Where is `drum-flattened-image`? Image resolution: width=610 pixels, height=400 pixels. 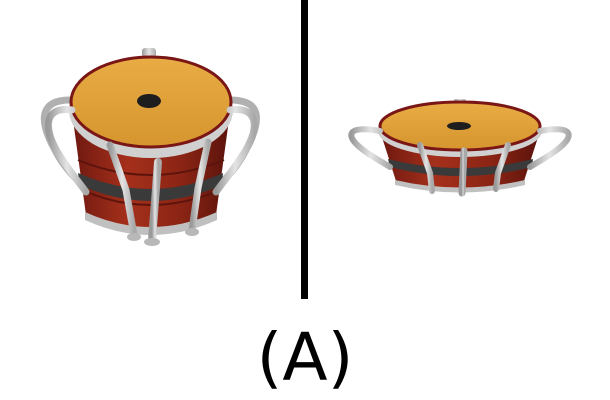 drum-flattened-image is located at coordinates (460, 148).